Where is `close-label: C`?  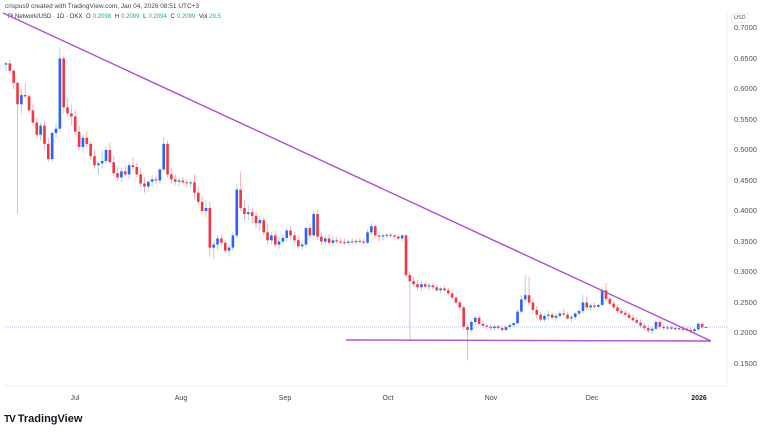
close-label: C is located at coordinates (172, 17).